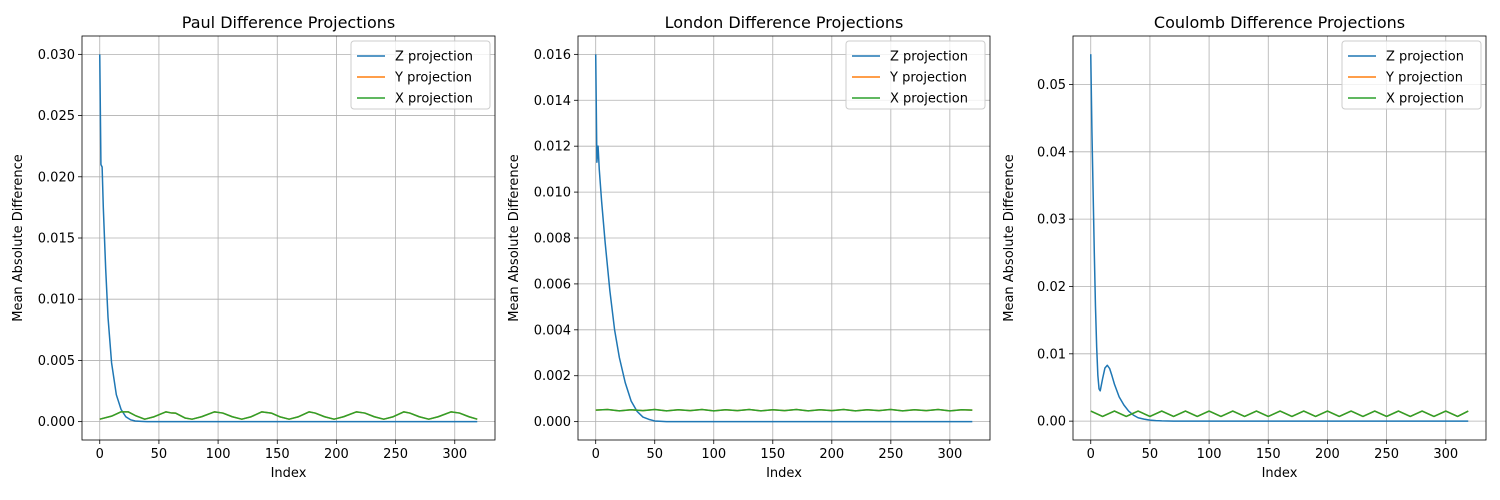  What do you see at coordinates (552, 239) in the screenshot?
I see `y-tick-label: 0.008` at bounding box center [552, 239].